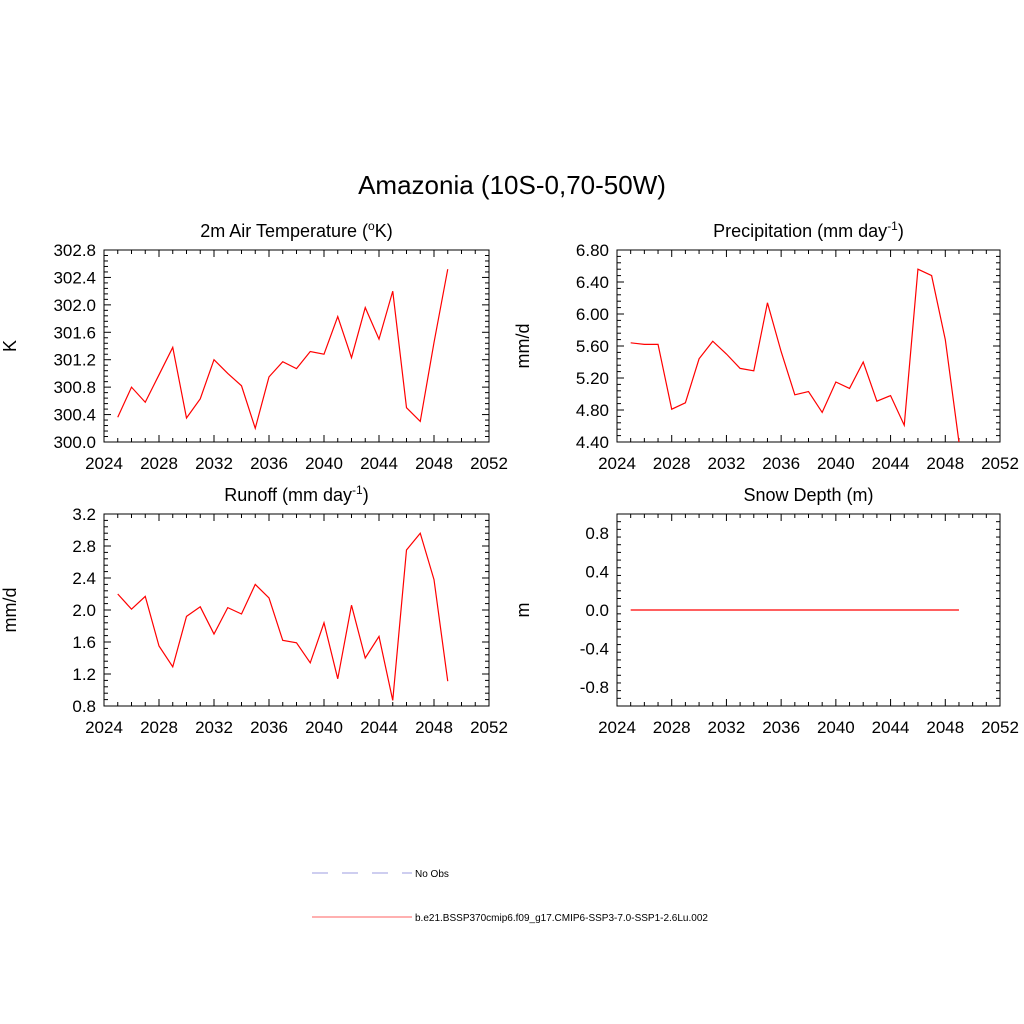  What do you see at coordinates (594, 687) in the screenshot?
I see `snow-depth-ytick-label: -0.8` at bounding box center [594, 687].